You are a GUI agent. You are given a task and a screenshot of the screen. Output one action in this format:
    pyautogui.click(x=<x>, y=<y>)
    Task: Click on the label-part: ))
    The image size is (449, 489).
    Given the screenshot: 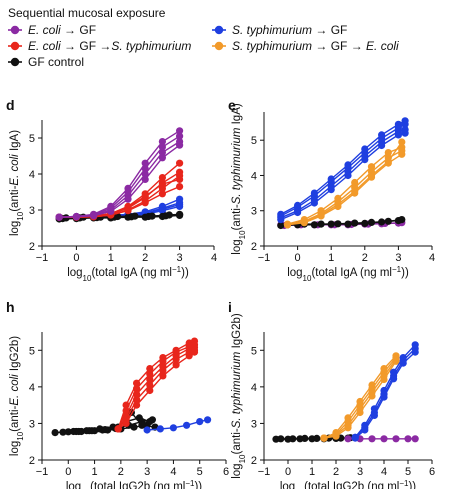 What is the action you would take?
    pyautogui.click(x=405, y=273)
    